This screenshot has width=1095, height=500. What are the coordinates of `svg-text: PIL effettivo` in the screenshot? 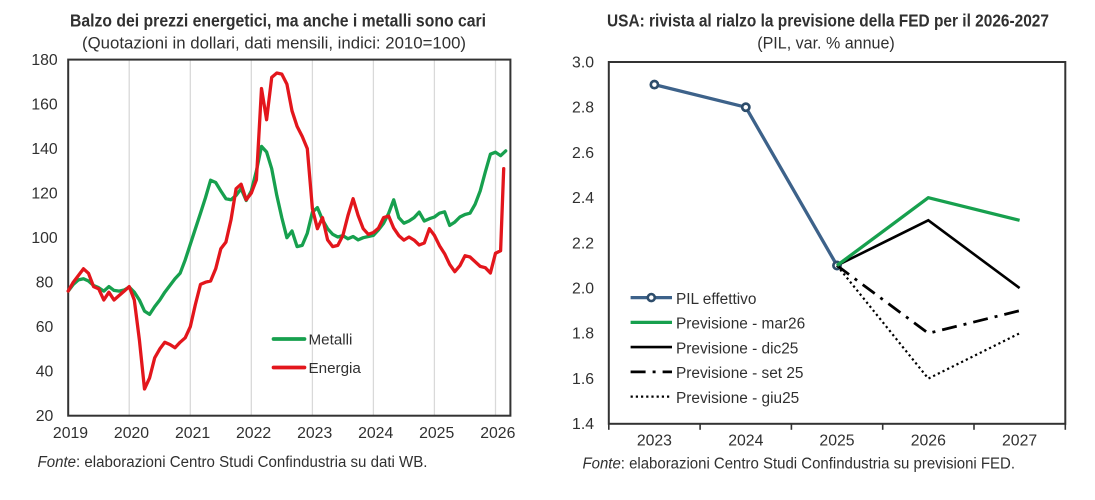 It's located at (716, 299).